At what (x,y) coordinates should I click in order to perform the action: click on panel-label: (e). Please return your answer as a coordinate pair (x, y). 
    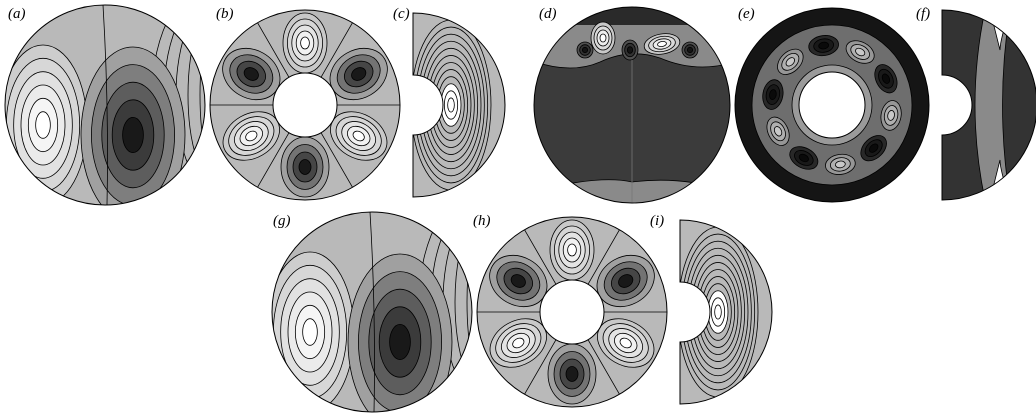
    Looking at the image, I should click on (746, 14).